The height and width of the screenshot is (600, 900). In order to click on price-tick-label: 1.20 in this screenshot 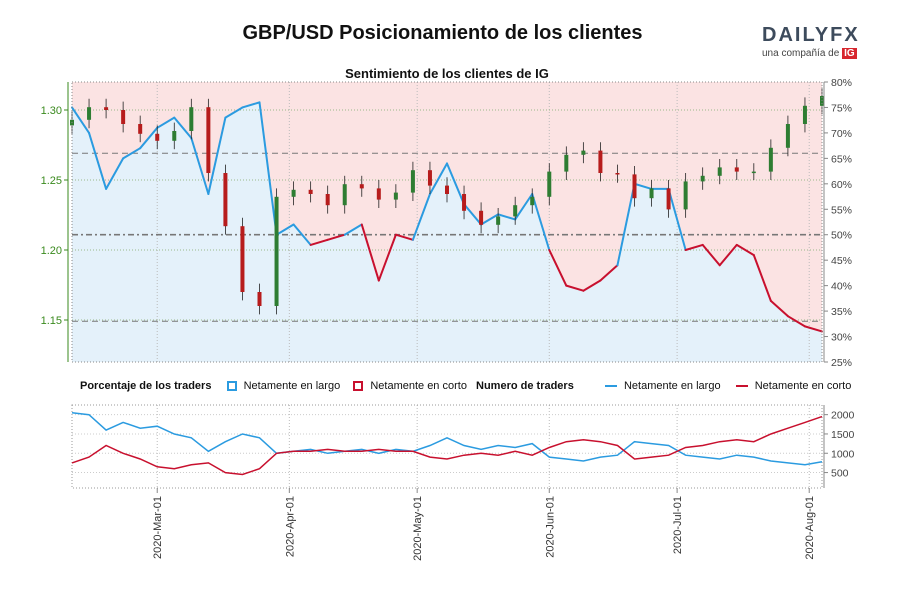, I will do `click(51, 251)`.